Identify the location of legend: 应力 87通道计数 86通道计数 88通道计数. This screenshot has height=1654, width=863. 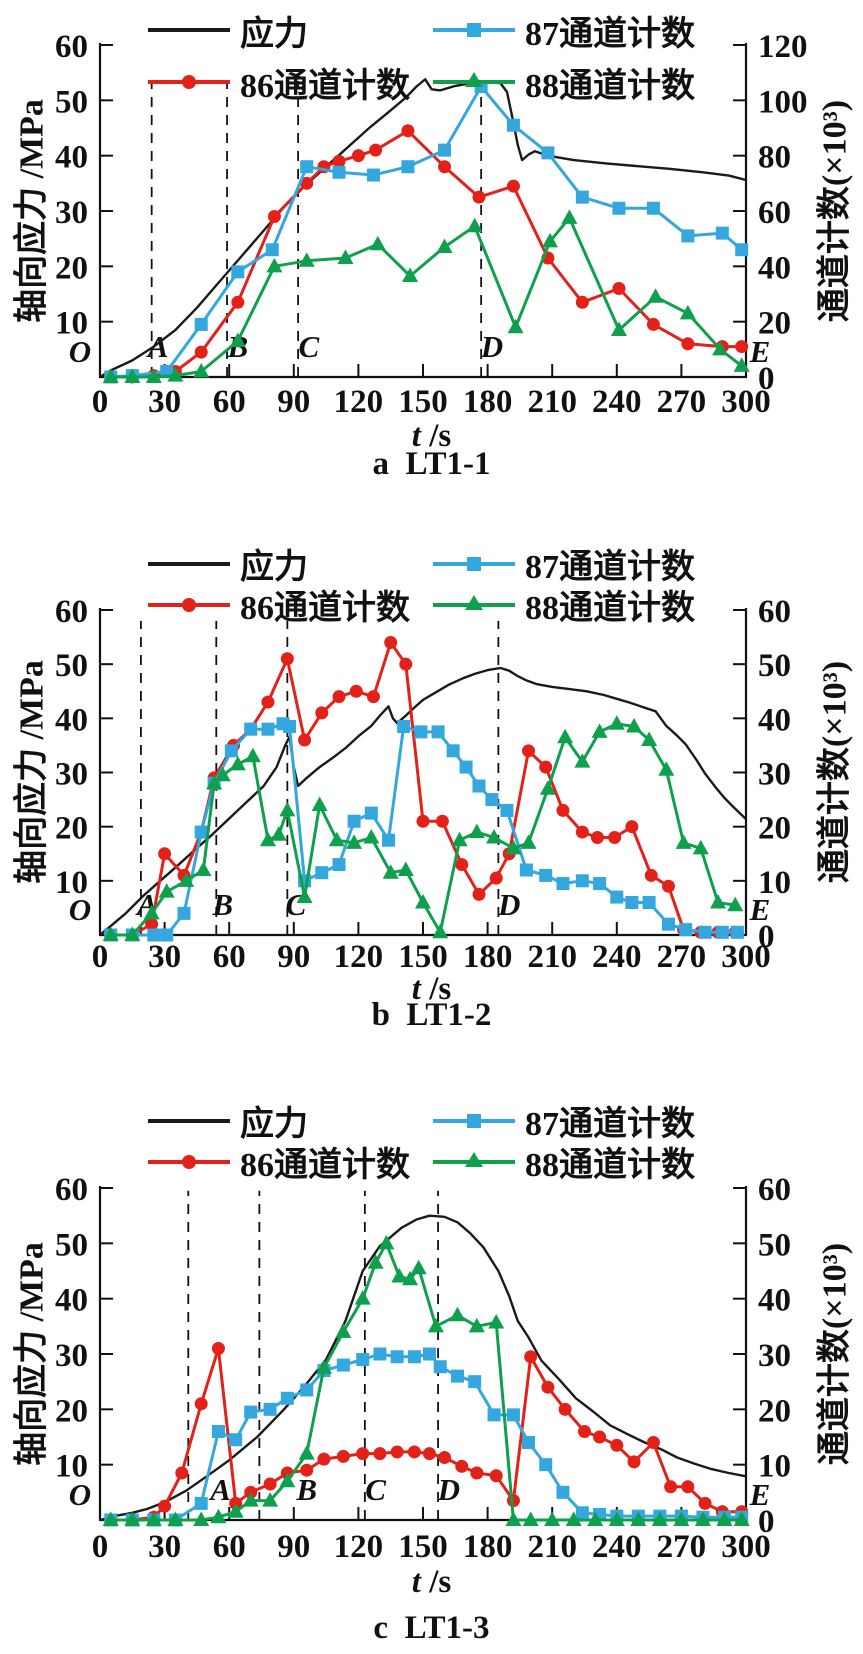
(433, 585).